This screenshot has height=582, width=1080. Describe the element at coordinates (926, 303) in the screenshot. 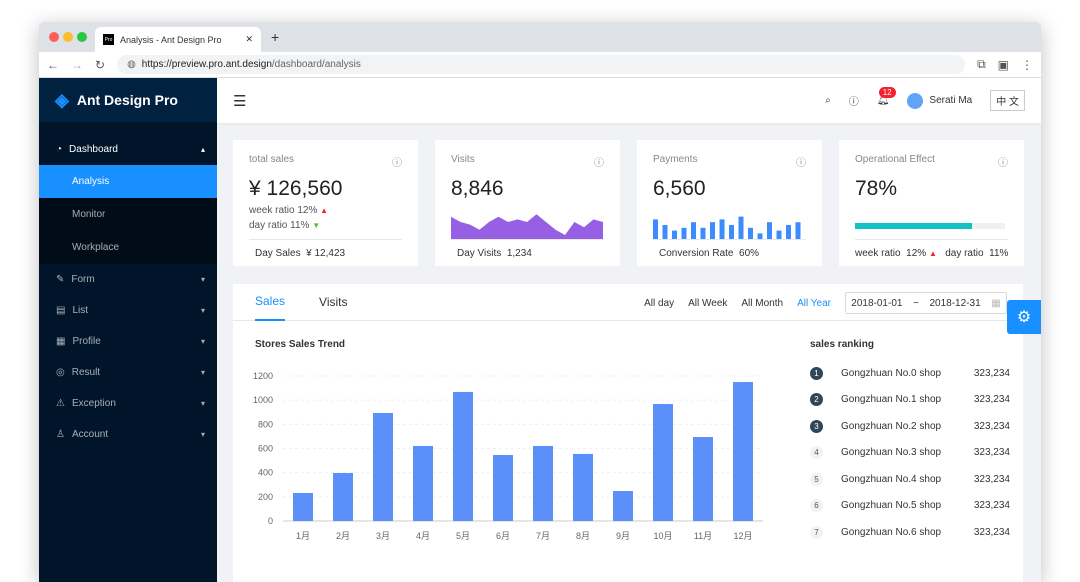

I see `date-range-picker: 2018-01-01 ~2018-12-31 ▦` at that location.